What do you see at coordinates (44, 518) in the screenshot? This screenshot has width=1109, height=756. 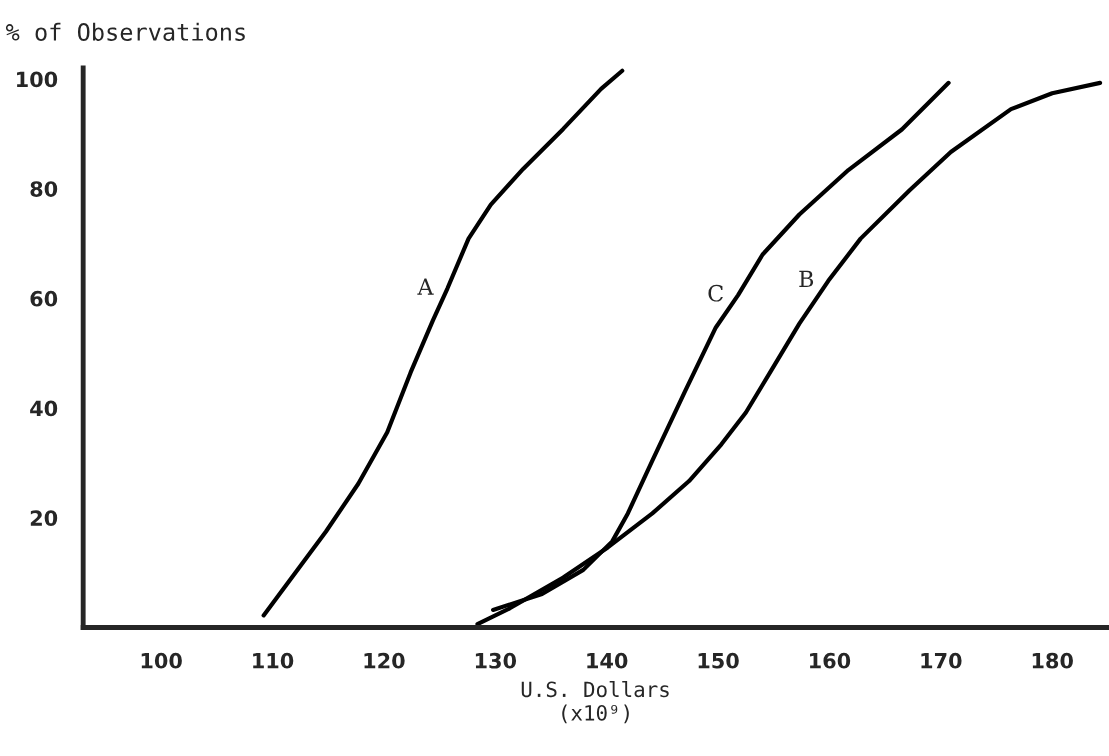 I see `y-tick-label: 20` at bounding box center [44, 518].